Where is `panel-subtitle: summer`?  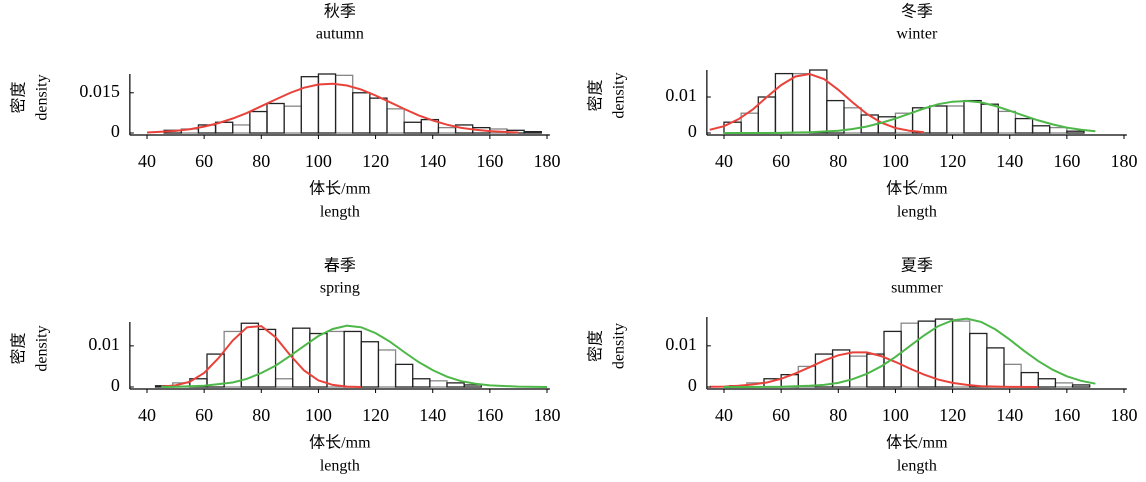
panel-subtitle: summer is located at coordinates (917, 288).